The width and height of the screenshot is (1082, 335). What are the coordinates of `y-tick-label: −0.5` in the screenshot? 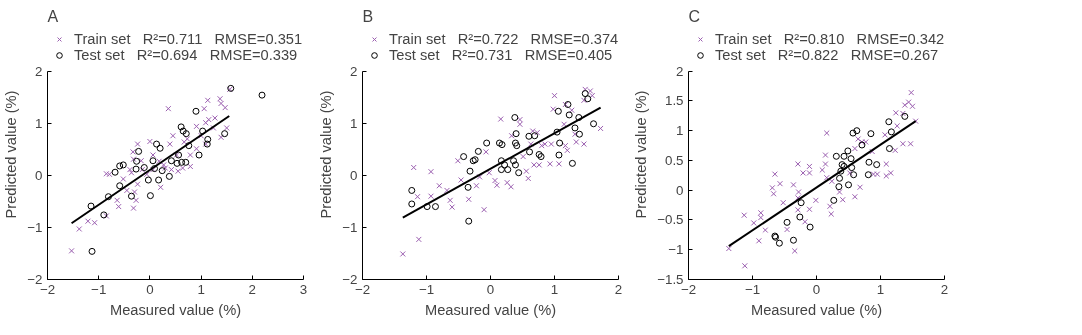 It's located at (670, 220).